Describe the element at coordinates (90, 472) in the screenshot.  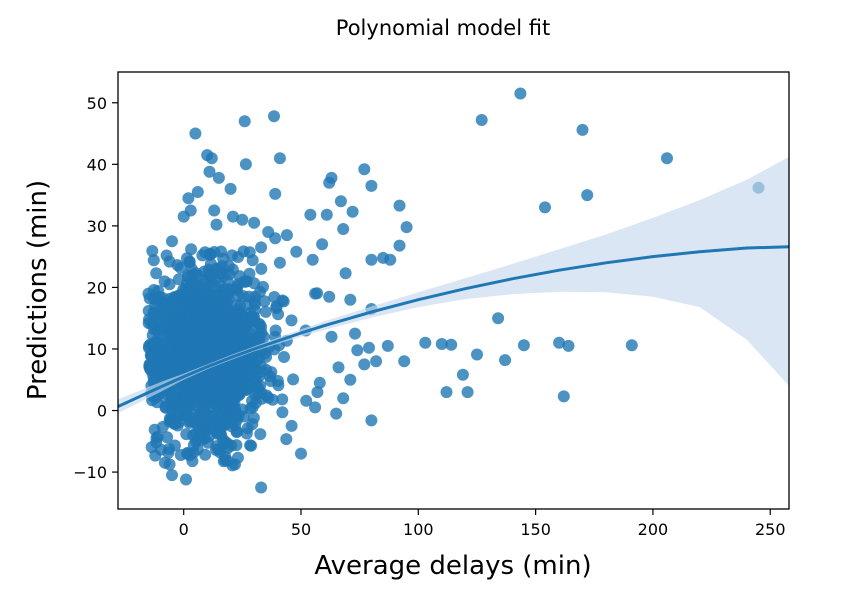
I see `y-tick-label: −10` at that location.